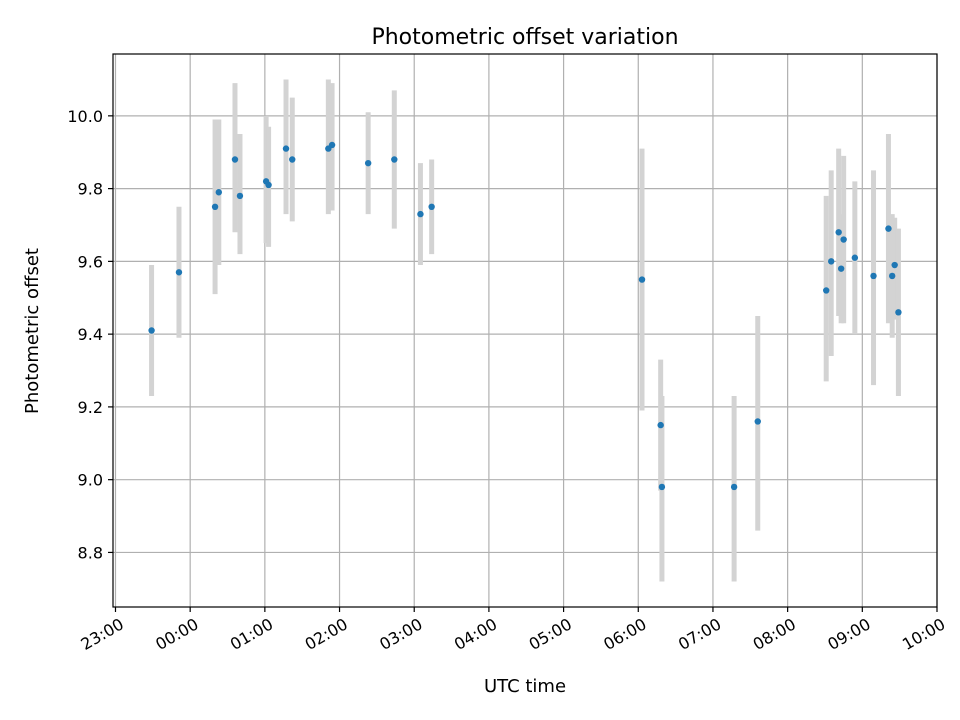 The height and width of the screenshot is (720, 960). I want to click on chart-title: Photometric offset variation, so click(524, 37).